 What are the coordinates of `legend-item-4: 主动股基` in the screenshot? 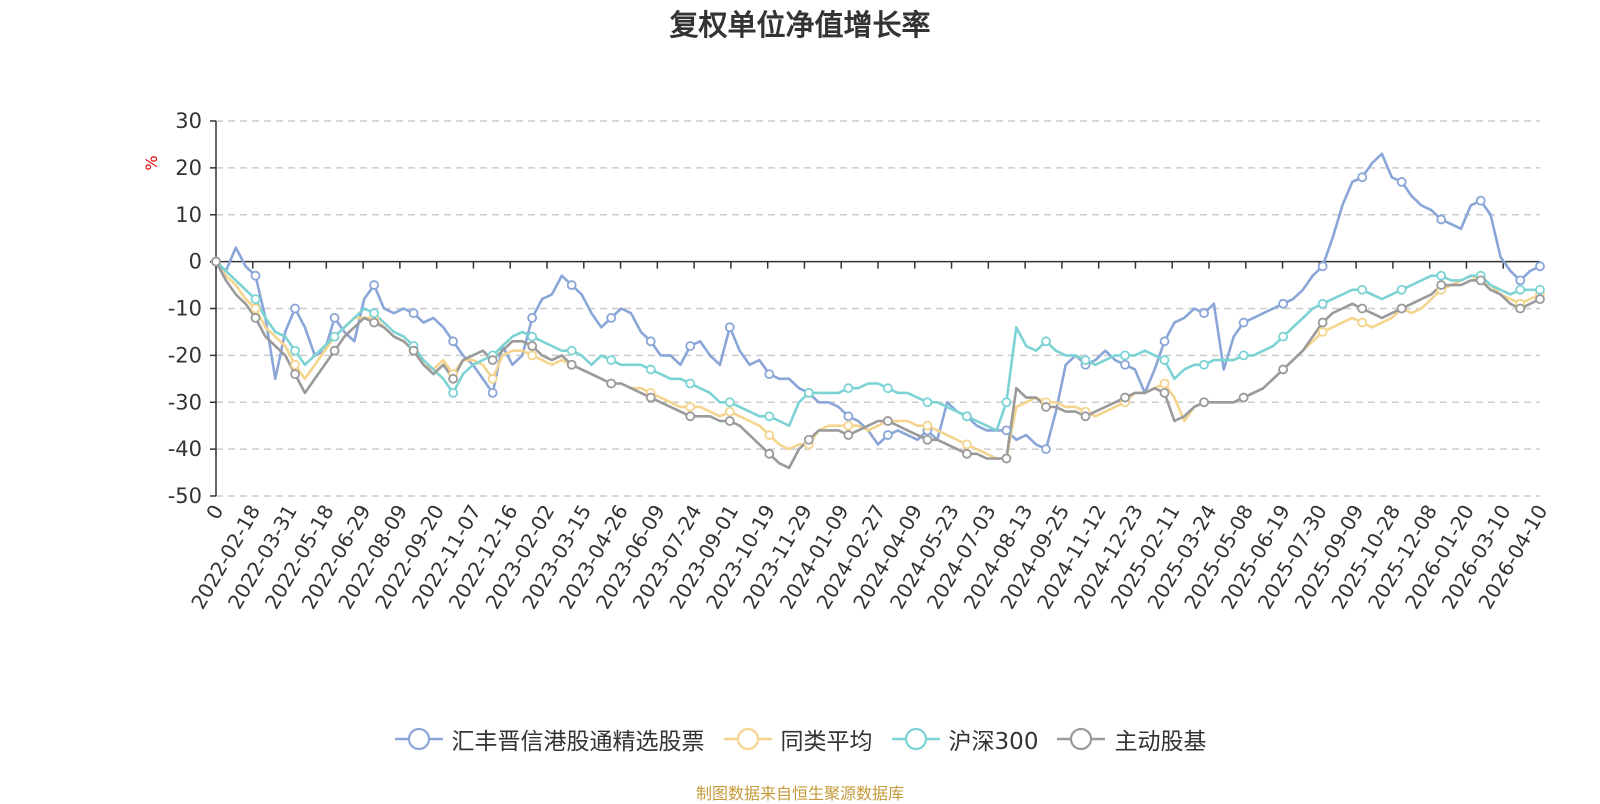 It's located at (1131, 739).